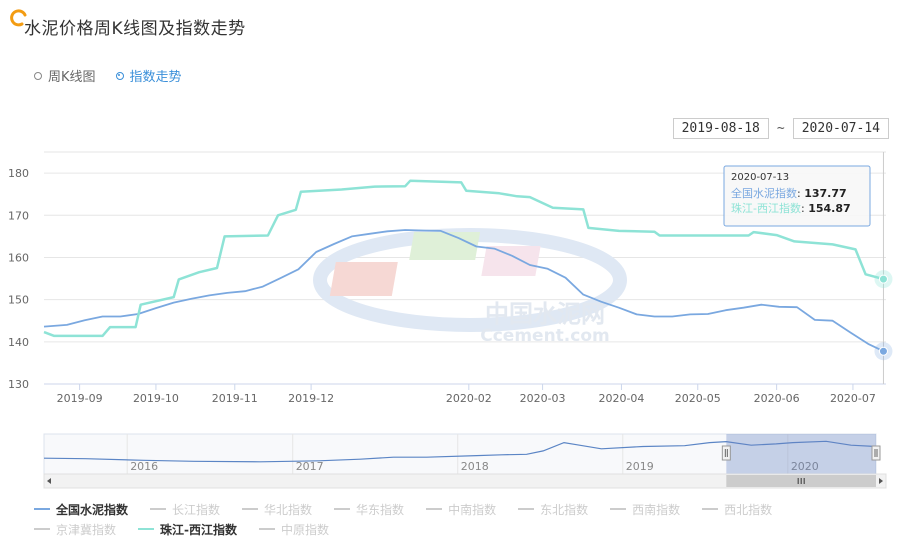 The width and height of the screenshot is (909, 543). Describe the element at coordinates (38, 75) in the screenshot. I see `radio-icon` at that location.